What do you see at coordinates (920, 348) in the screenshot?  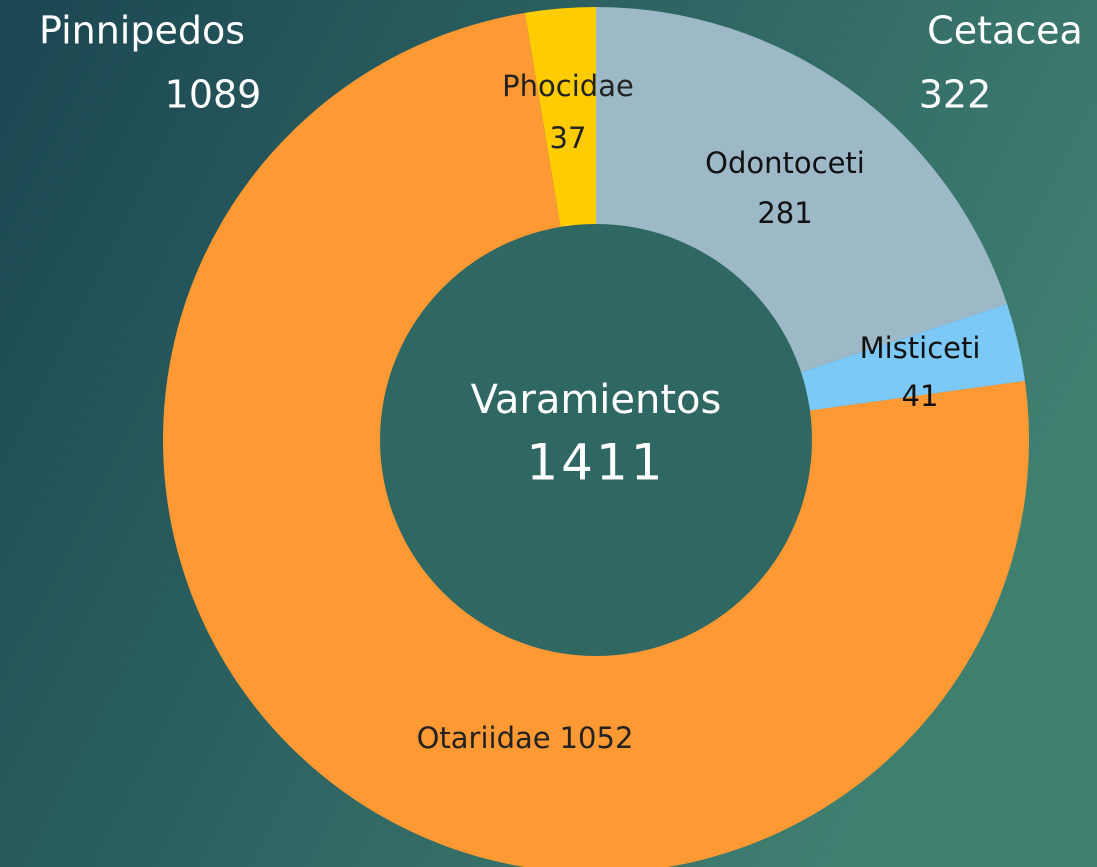 I see `slice-name: Misticeti` at bounding box center [920, 348].